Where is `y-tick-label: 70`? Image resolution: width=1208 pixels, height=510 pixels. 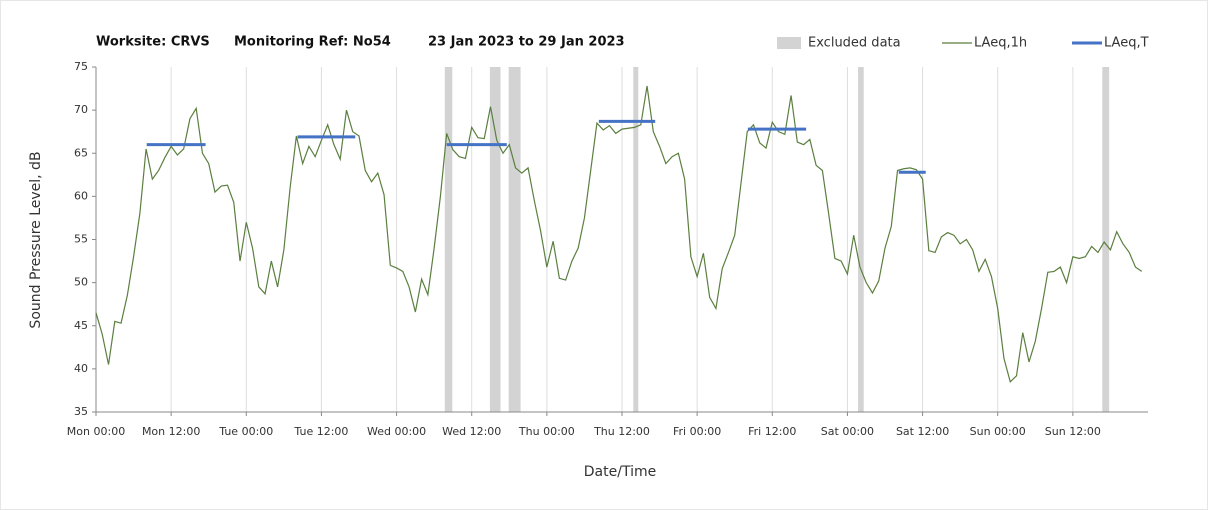 y-tick-label: 70 is located at coordinates (81, 109).